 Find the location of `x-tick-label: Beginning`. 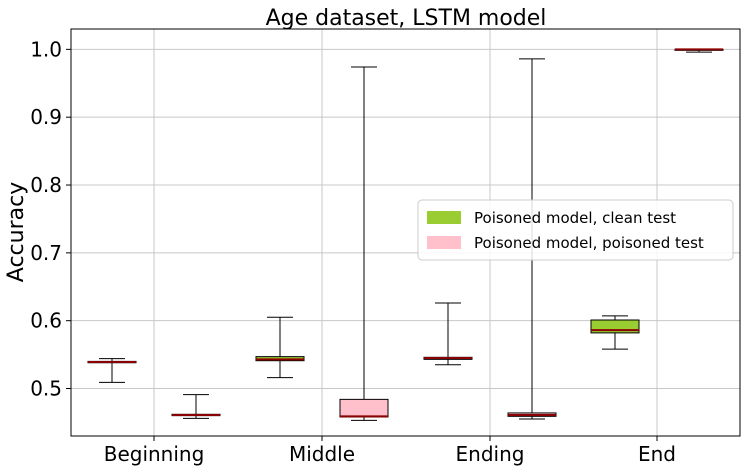

x-tick-label: Beginning is located at coordinates (154, 454).